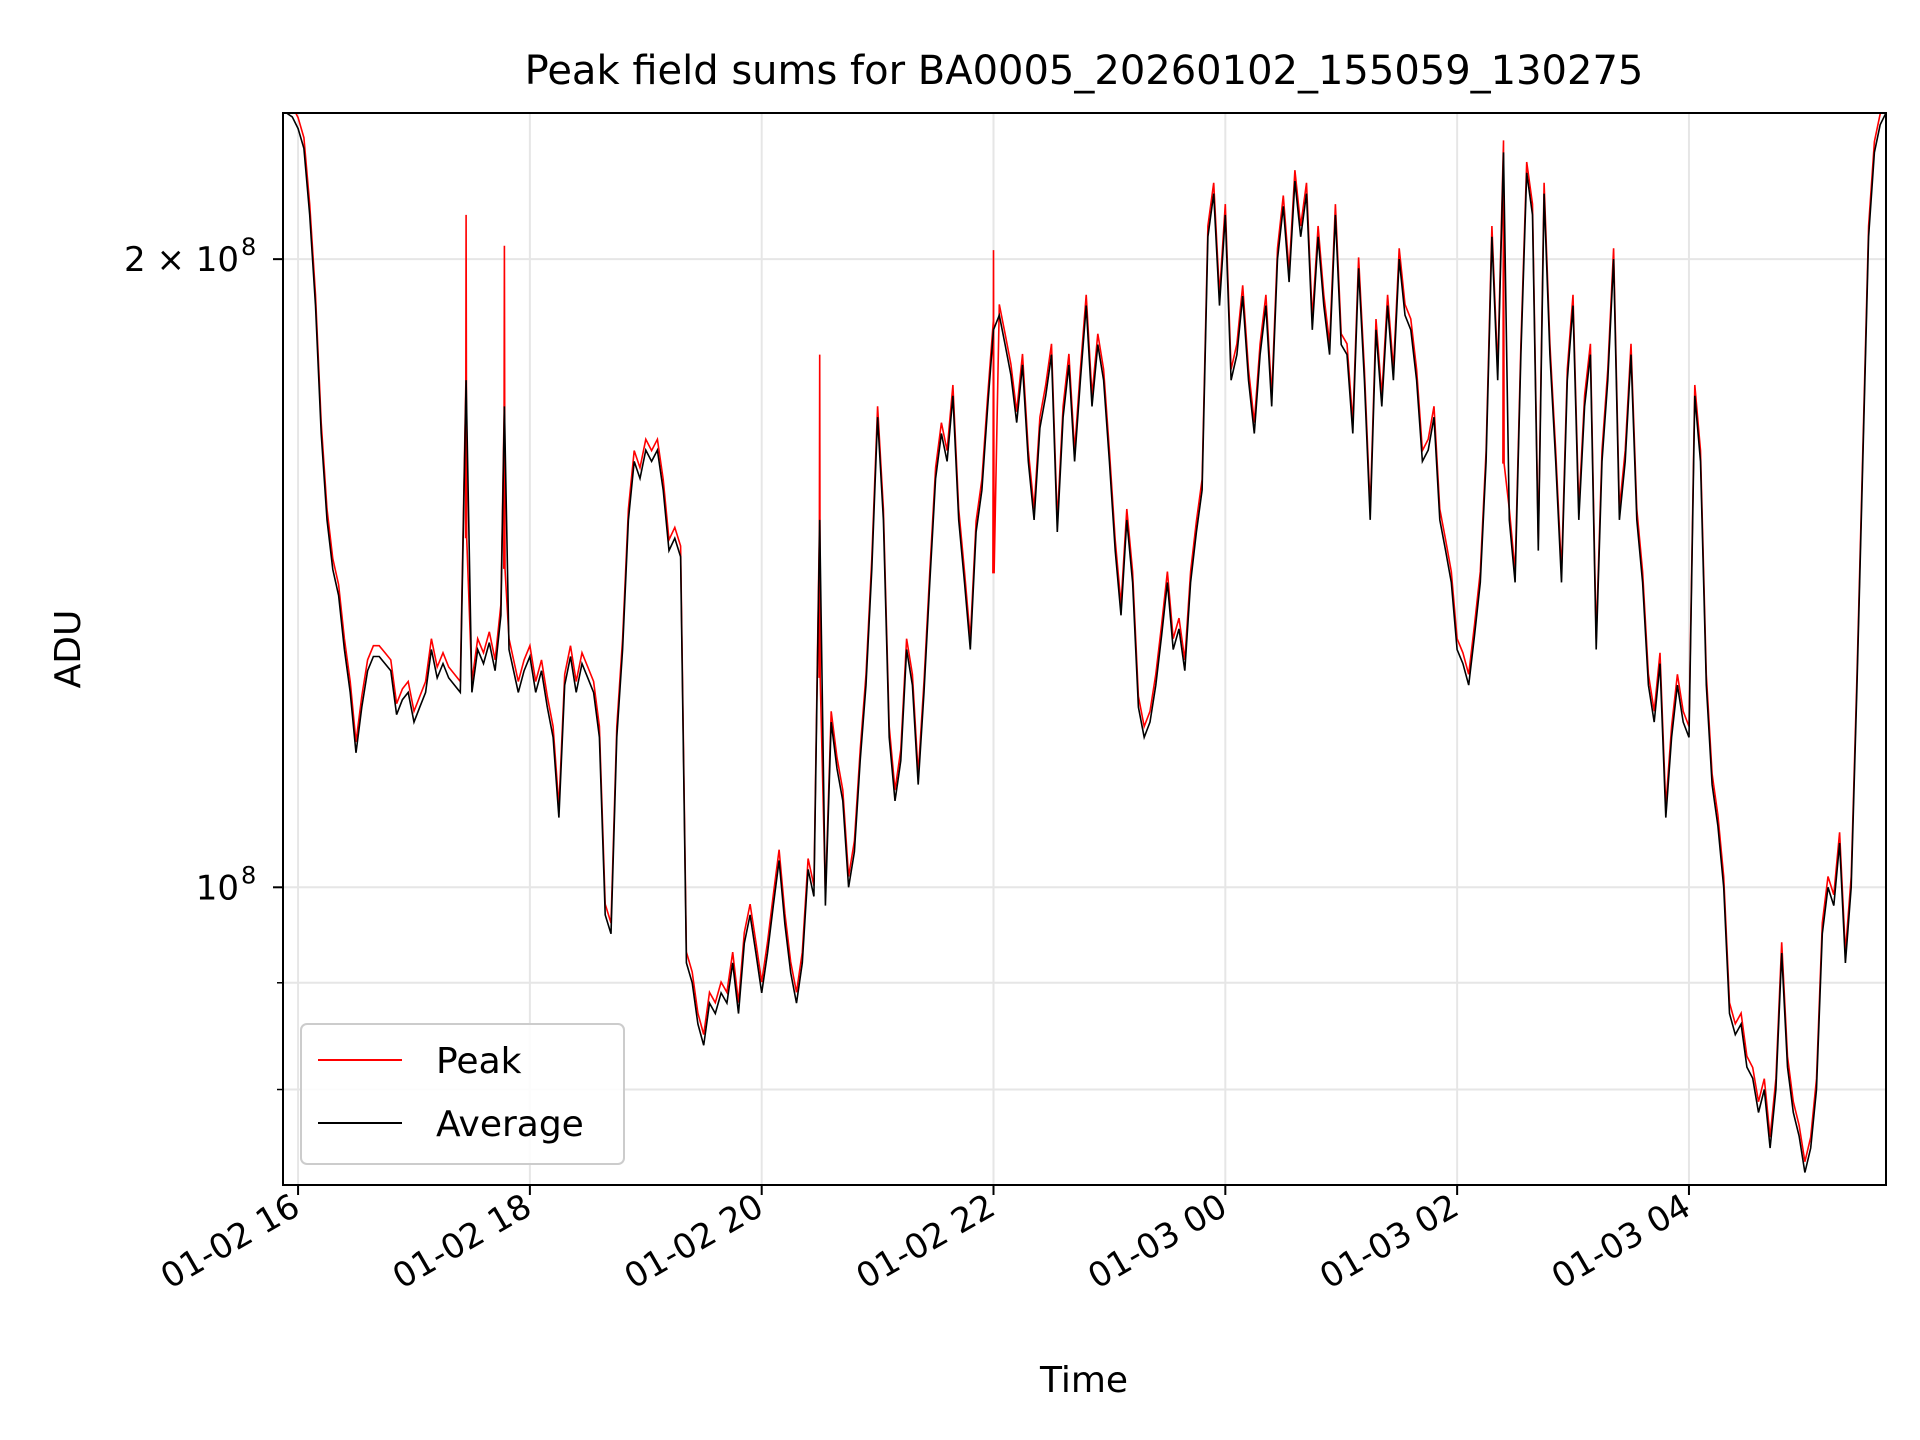 The width and height of the screenshot is (1920, 1440). Describe the element at coordinates (68, 649) in the screenshot. I see `y-axis-label: ADU` at that location.